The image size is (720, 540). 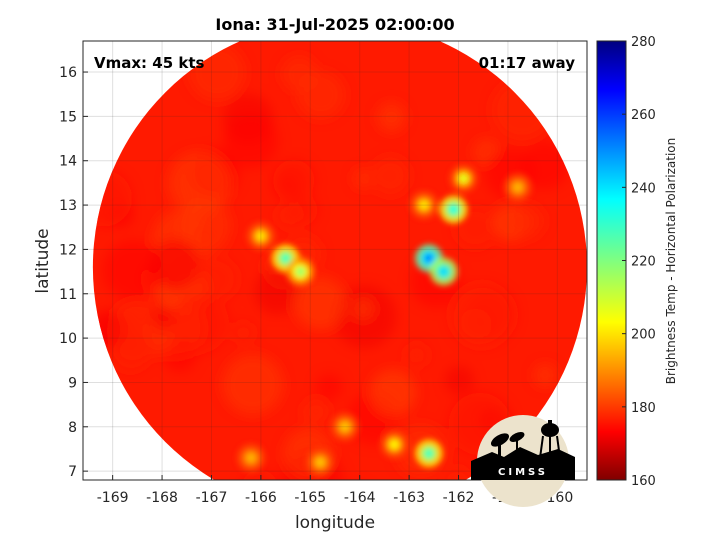 I want to click on y-tick-label: 9, so click(x=72, y=383).